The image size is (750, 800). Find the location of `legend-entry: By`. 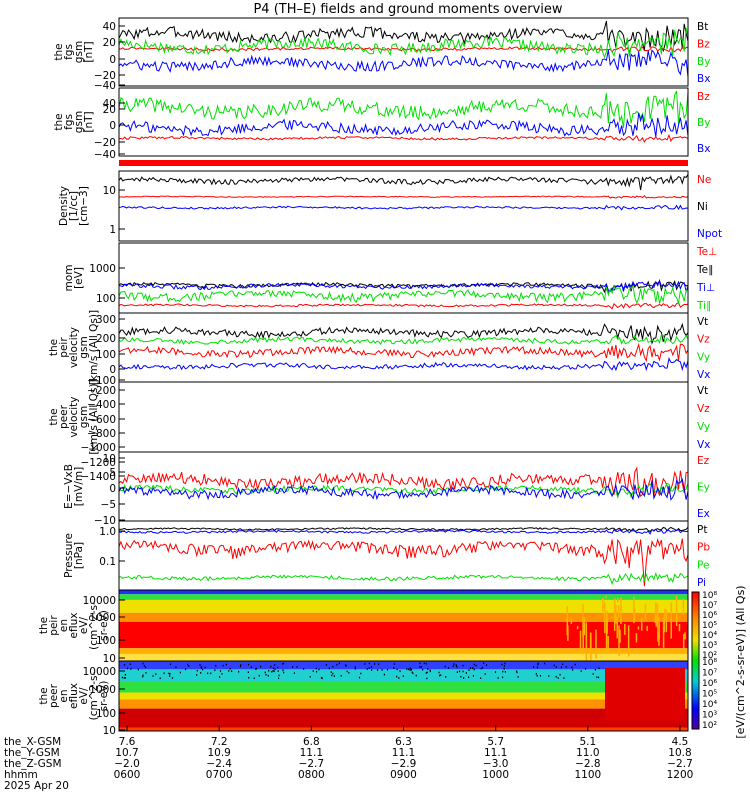

legend-entry: By is located at coordinates (703, 123).